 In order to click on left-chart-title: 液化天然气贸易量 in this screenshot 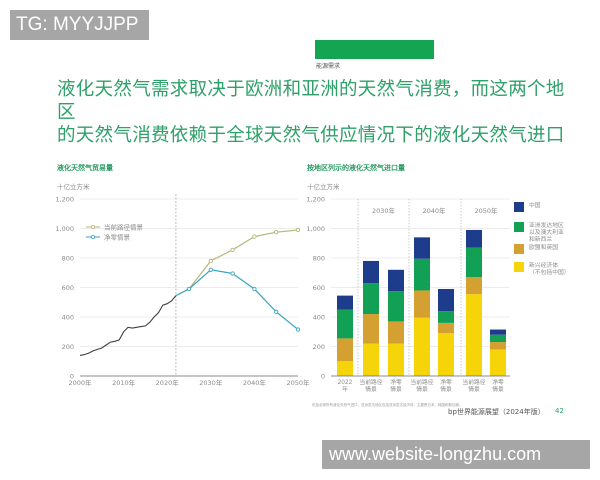, I will do `click(85, 168)`.